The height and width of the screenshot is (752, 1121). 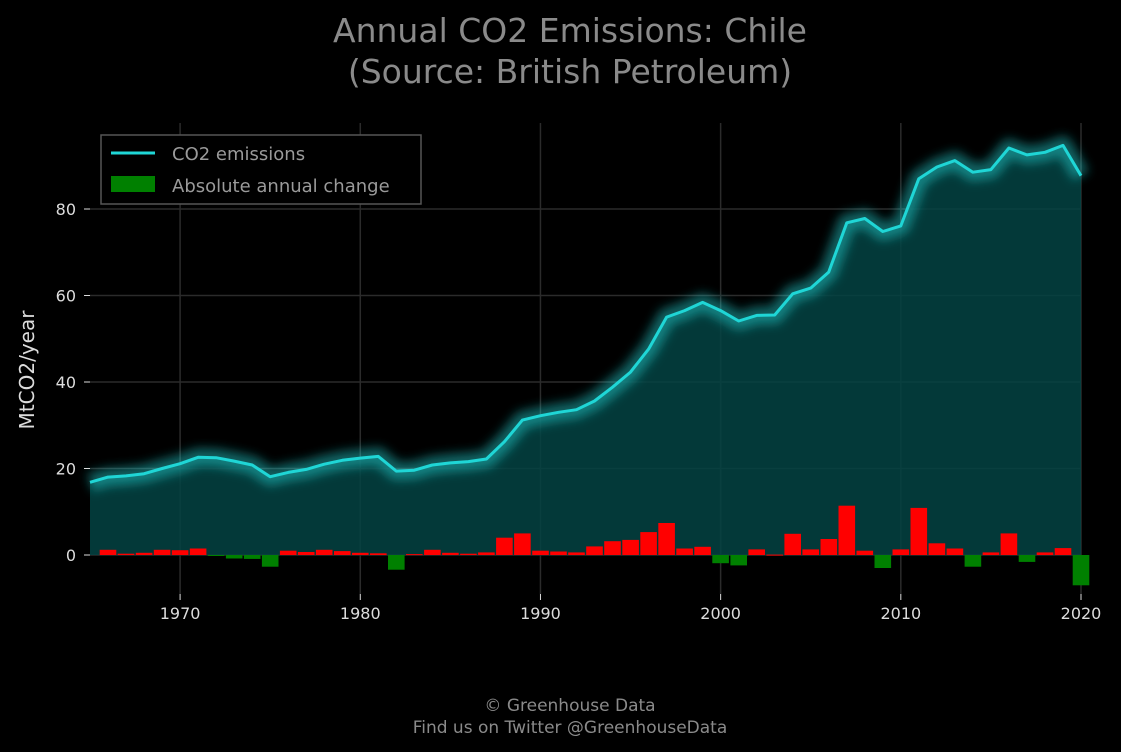 What do you see at coordinates (66, 382) in the screenshot?
I see `y-tick-label-40: 40` at bounding box center [66, 382].